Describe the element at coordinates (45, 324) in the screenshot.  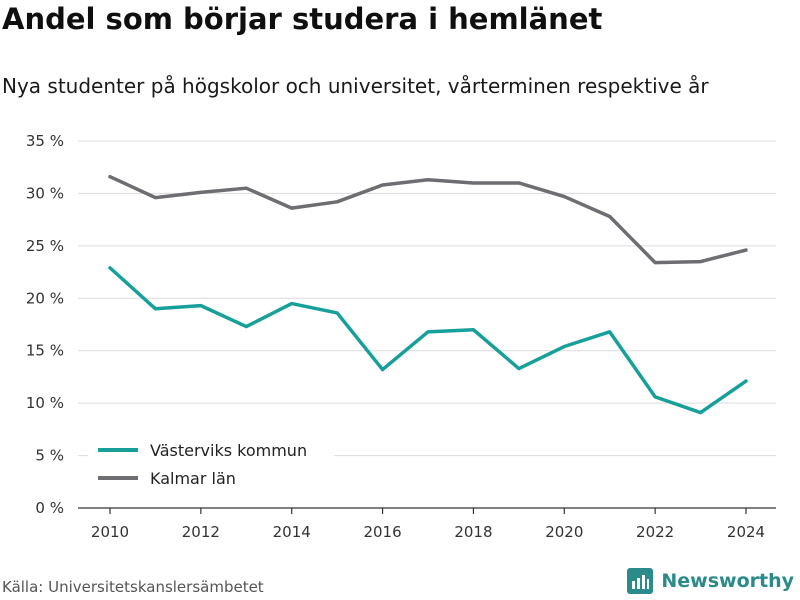
I see `y-axis: 0 % 5 % 10 % 15 % 20 % 25 % 30 % 35 %` at that location.